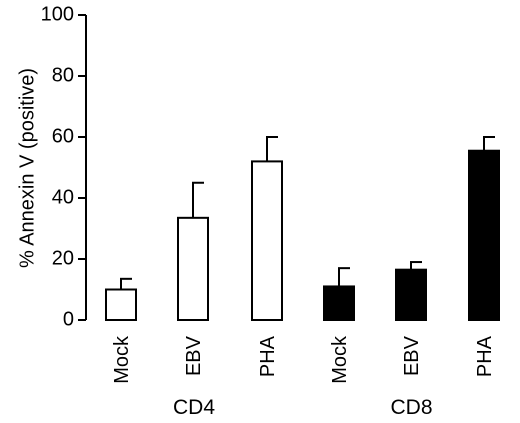  Describe the element at coordinates (68, 319) in the screenshot. I see `y-tick-label: 0` at that location.